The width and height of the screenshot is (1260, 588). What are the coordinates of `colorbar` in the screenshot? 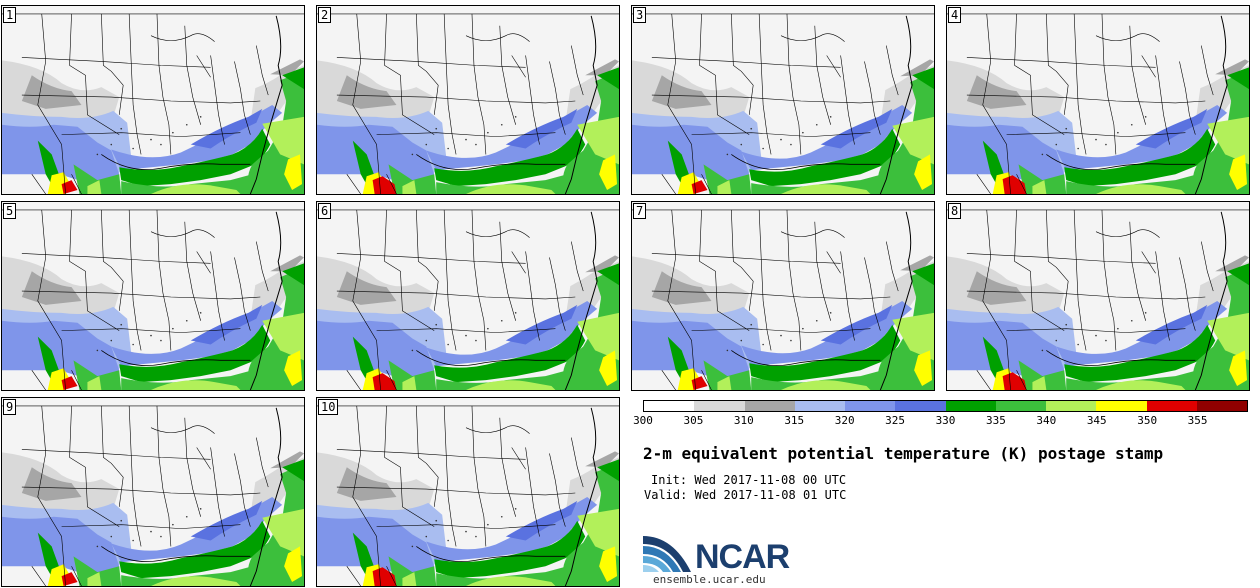 It's located at (945, 406).